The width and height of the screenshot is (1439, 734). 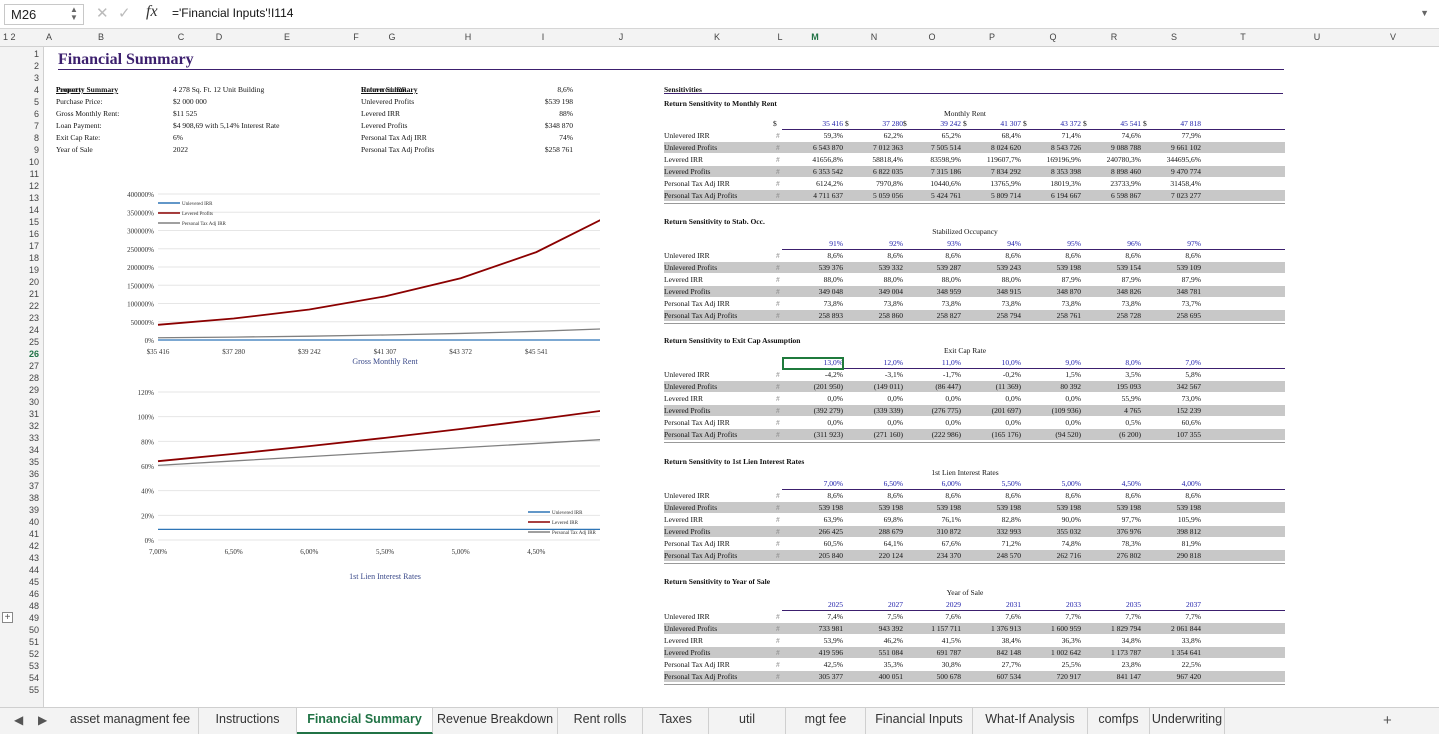 I want to click on sensitivity-cell: (339 339), so click(x=888, y=410).